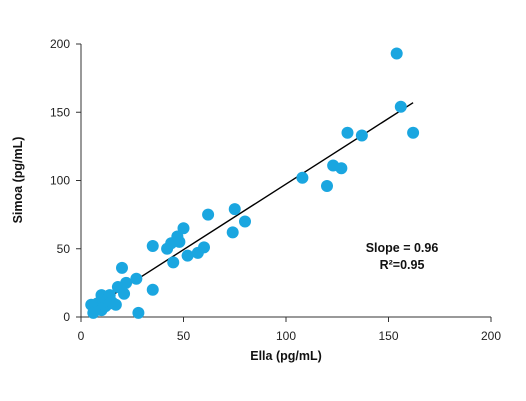 This screenshot has width=526, height=401. I want to click on x-tick-label: 100, so click(286, 336).